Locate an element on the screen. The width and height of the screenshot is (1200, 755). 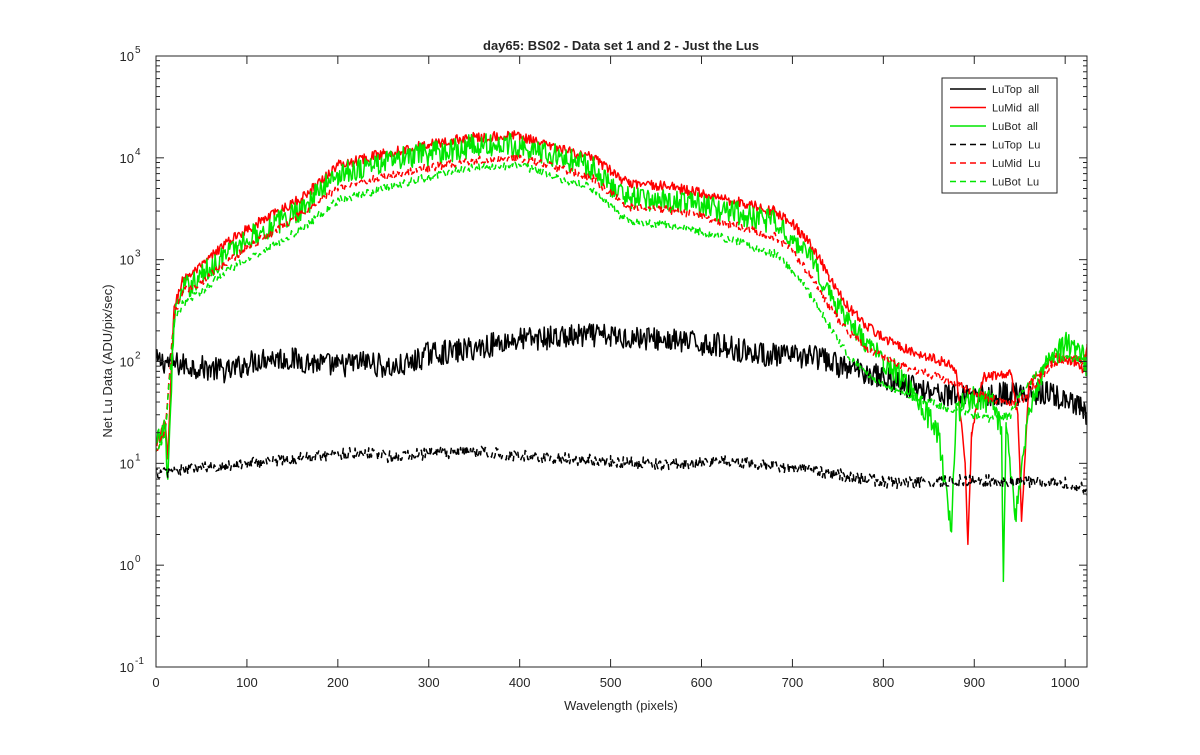
legend-label-3: LuTop Lu is located at coordinates (1016, 146).